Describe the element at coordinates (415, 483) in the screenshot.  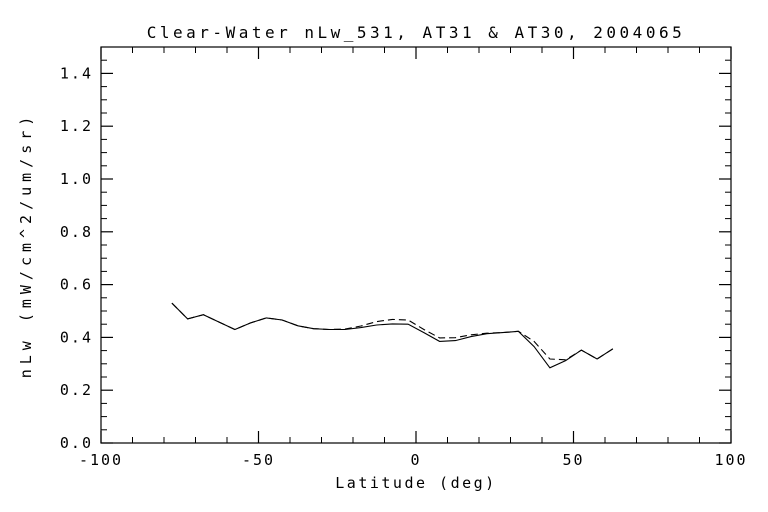
I see `x-axis-label: Latitude (deg)` at that location.